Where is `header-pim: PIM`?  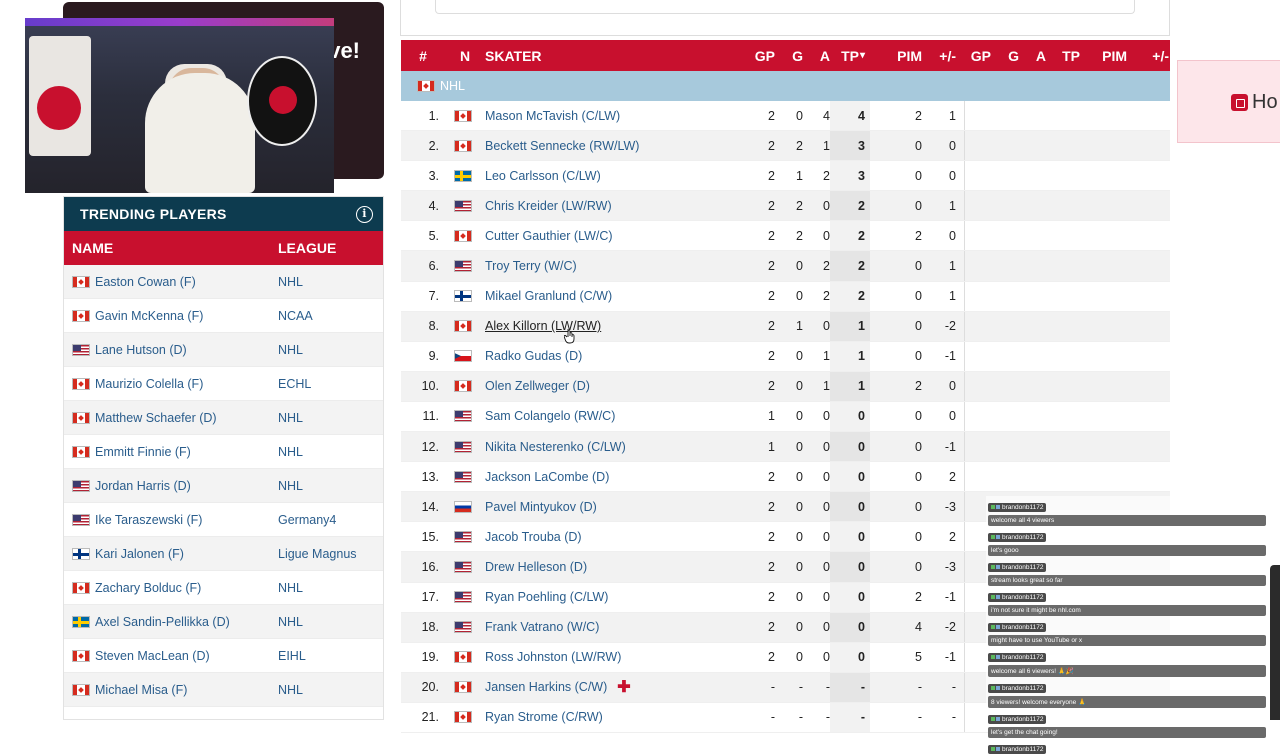 header-pim: PIM is located at coordinates (909, 55).